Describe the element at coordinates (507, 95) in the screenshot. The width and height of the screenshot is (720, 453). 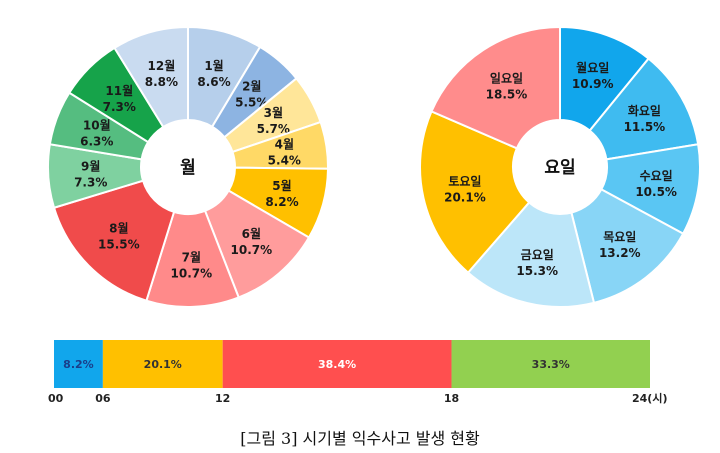
I see `weekday-slice-value-label: 18.5%` at that location.